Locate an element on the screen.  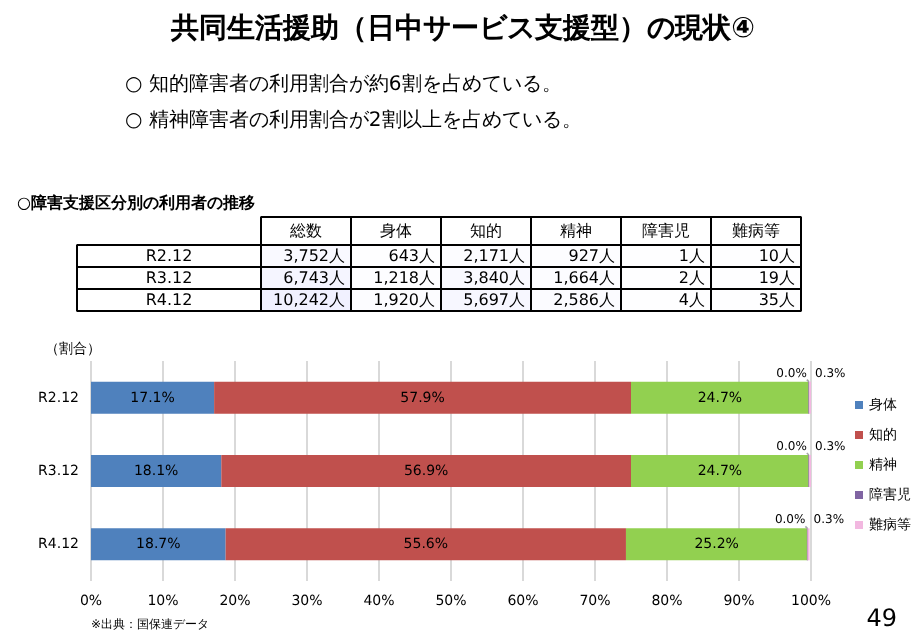
chart-title: ○障害支援区分別の利用者の推移 is located at coordinates (136, 202).